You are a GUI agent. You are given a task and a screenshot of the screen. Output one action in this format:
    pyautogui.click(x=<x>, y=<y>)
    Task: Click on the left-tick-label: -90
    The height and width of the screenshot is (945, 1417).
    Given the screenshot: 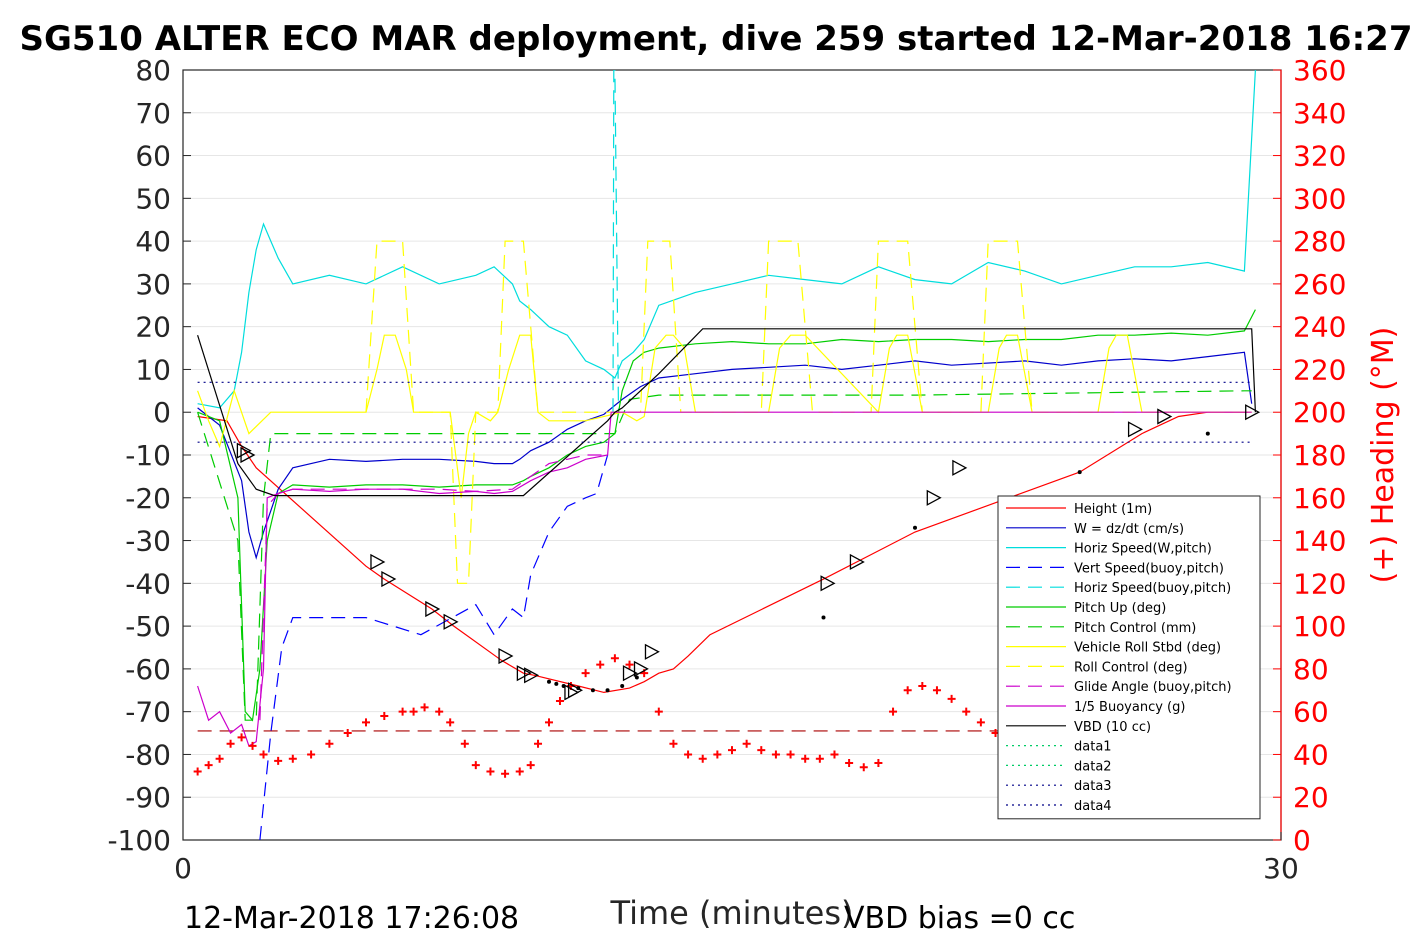 What is the action you would take?
    pyautogui.click(x=148, y=797)
    